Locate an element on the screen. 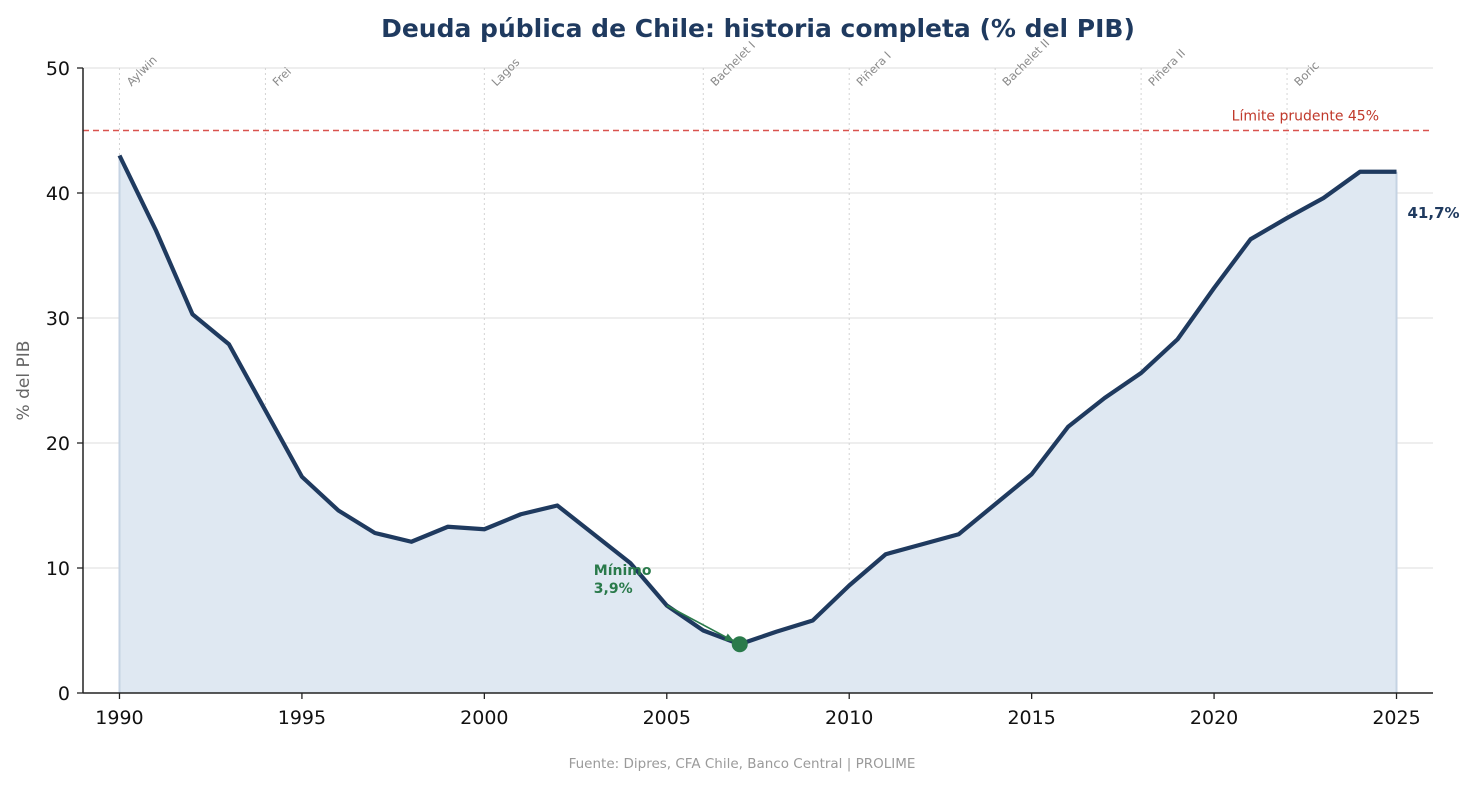  era-label: Boric is located at coordinates (1306, 73).